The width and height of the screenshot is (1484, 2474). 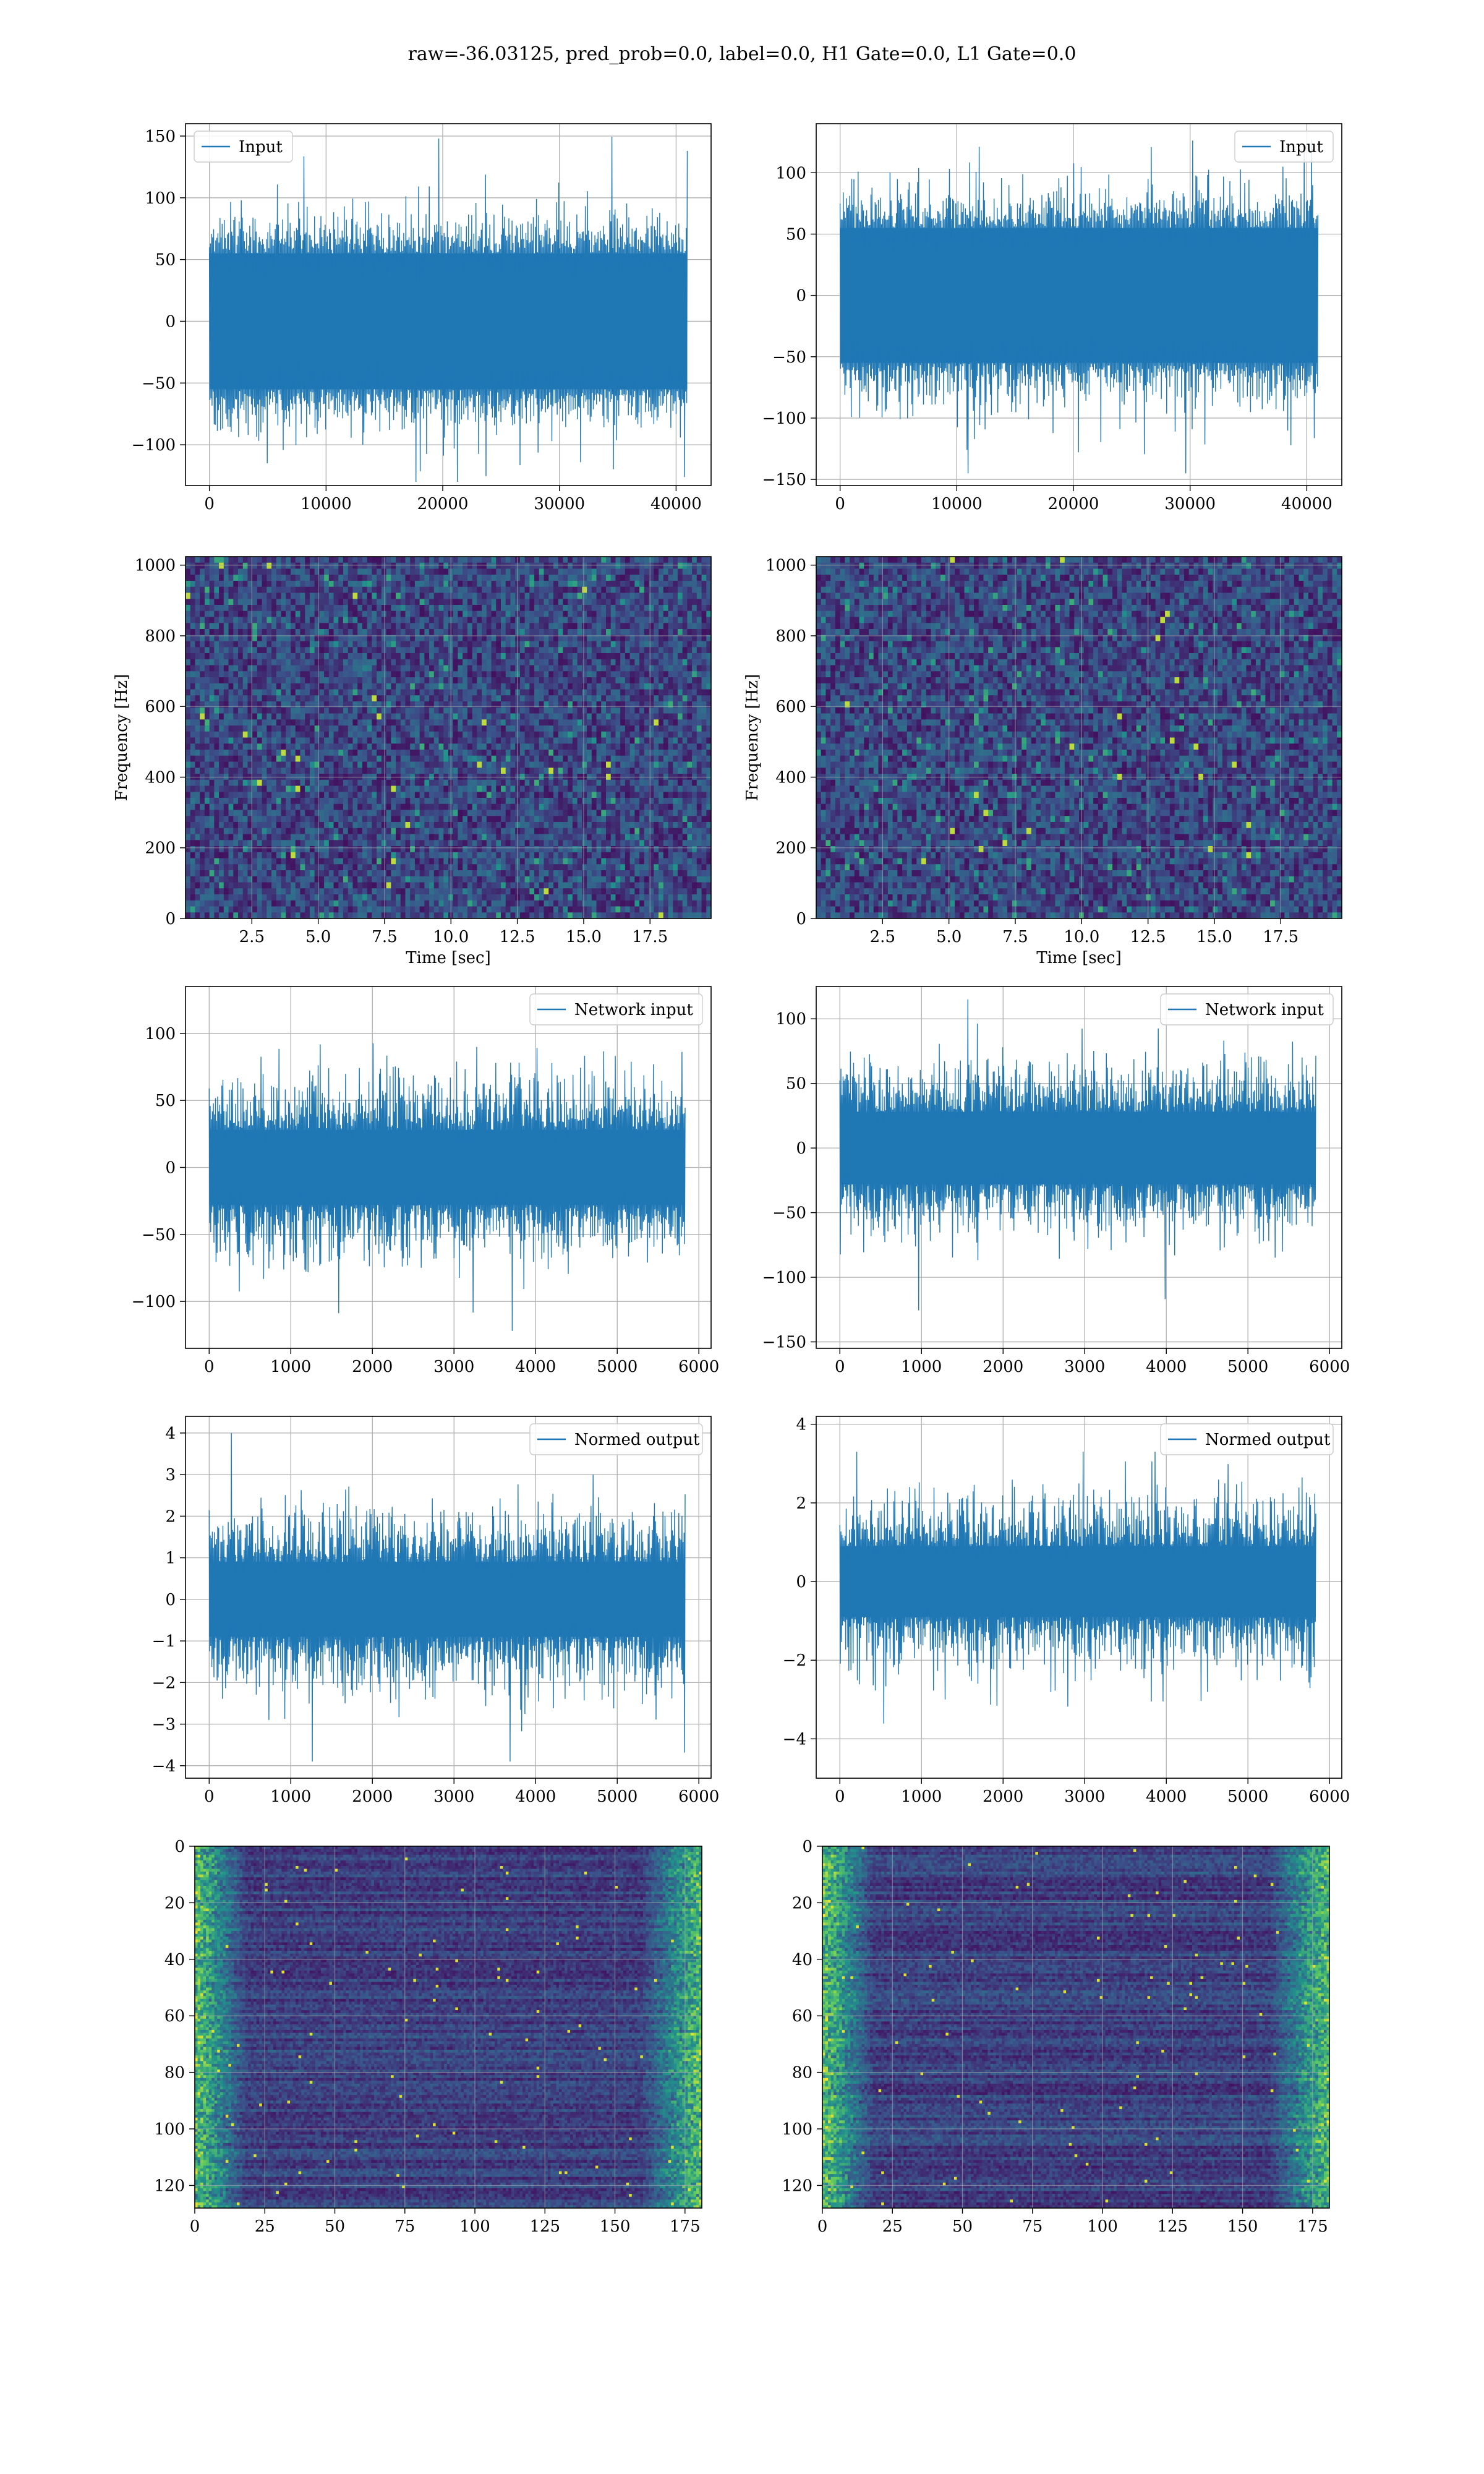 What do you see at coordinates (1307, 504) in the screenshot?
I see `input-l1-xtick-label: 40000` at bounding box center [1307, 504].